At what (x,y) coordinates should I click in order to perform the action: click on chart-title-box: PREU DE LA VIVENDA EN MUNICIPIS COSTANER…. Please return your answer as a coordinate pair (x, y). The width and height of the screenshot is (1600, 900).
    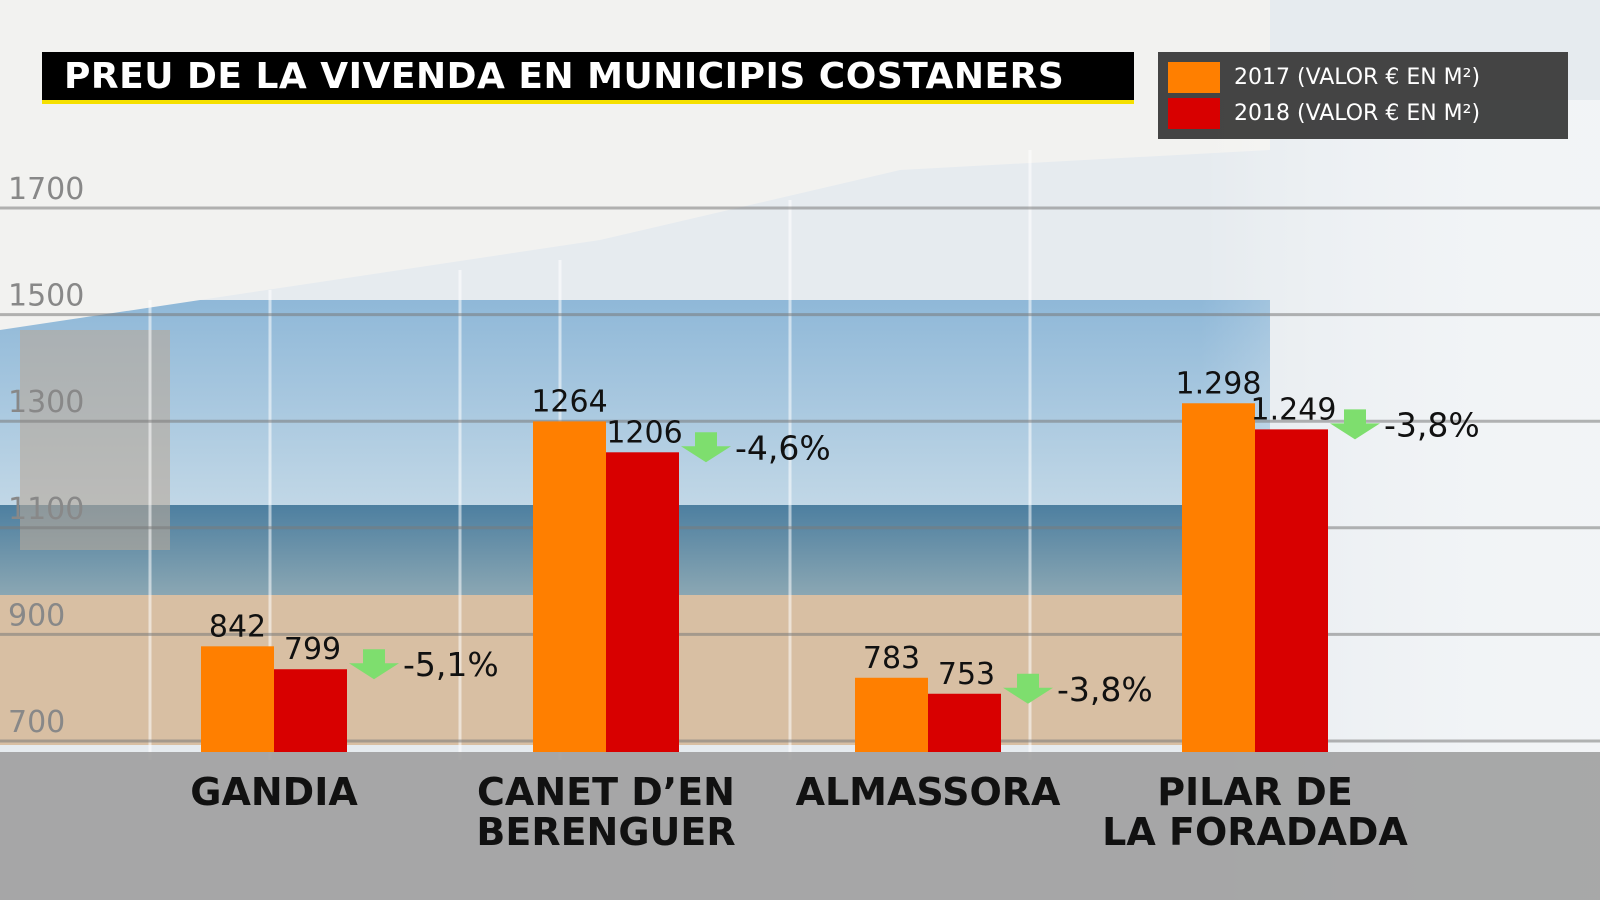
    Looking at the image, I should click on (588, 78).